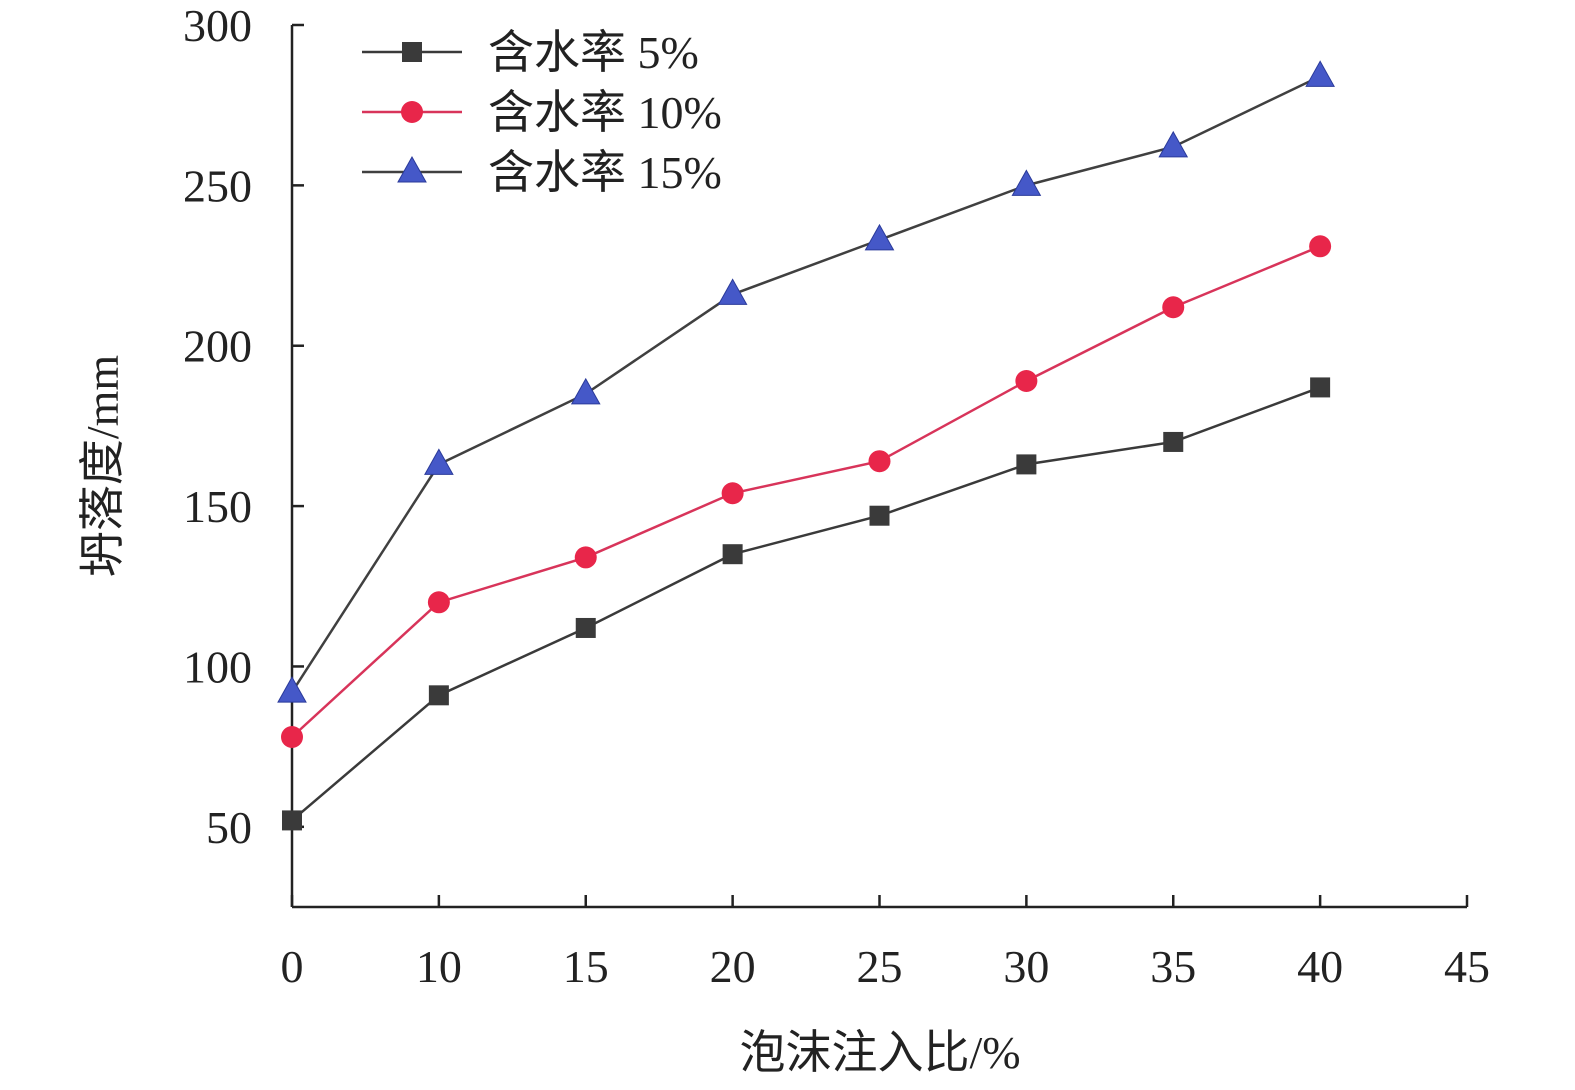 The width and height of the screenshot is (1575, 1090). I want to click on x-tick-label: 15, so click(586, 966).